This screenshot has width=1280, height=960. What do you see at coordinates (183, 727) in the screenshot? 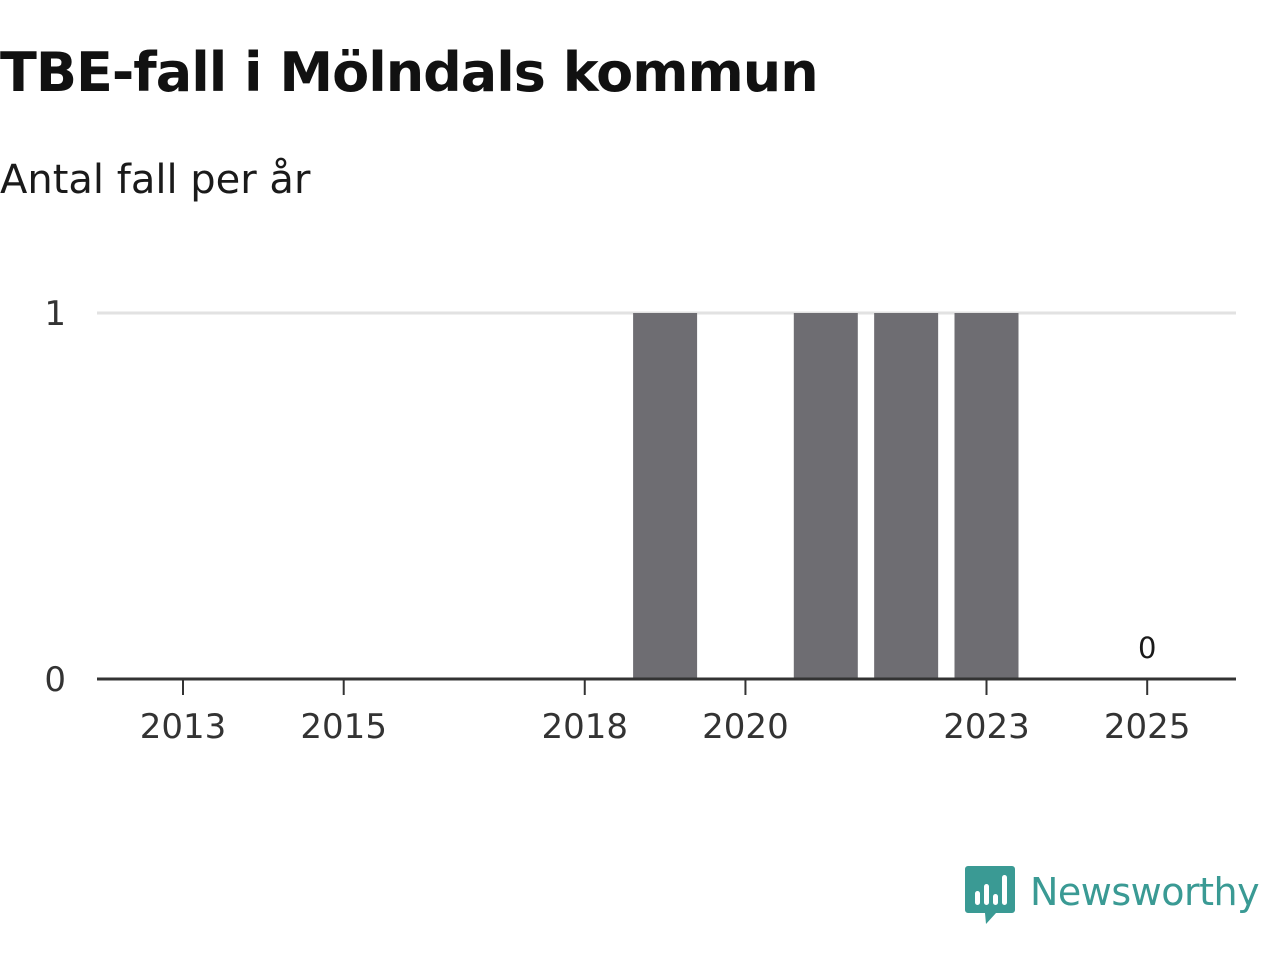
I see `x-tick-label: 2013` at bounding box center [183, 727].